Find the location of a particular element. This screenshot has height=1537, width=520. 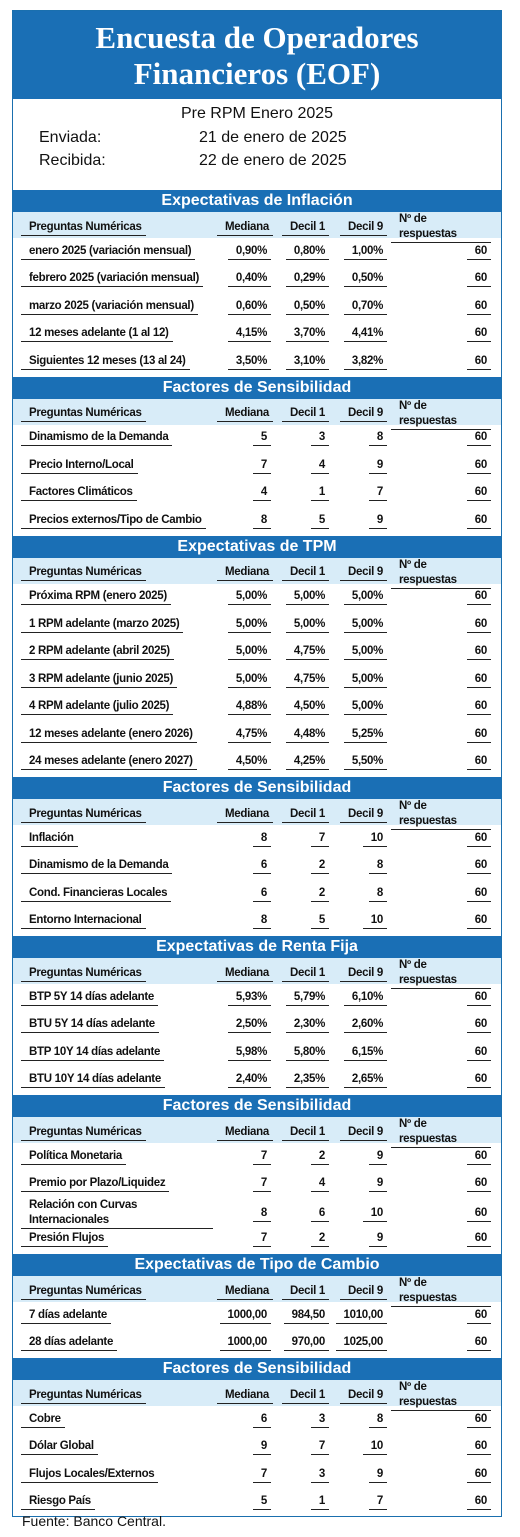

cell-text: Inflación is located at coordinates (49, 839).